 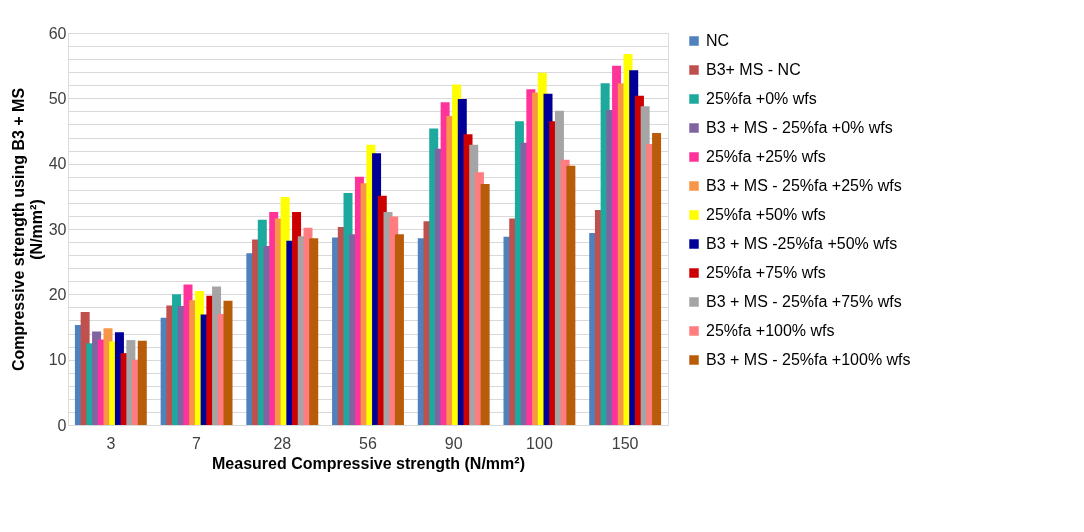 I want to click on x-tick-label: 56, so click(x=368, y=443).